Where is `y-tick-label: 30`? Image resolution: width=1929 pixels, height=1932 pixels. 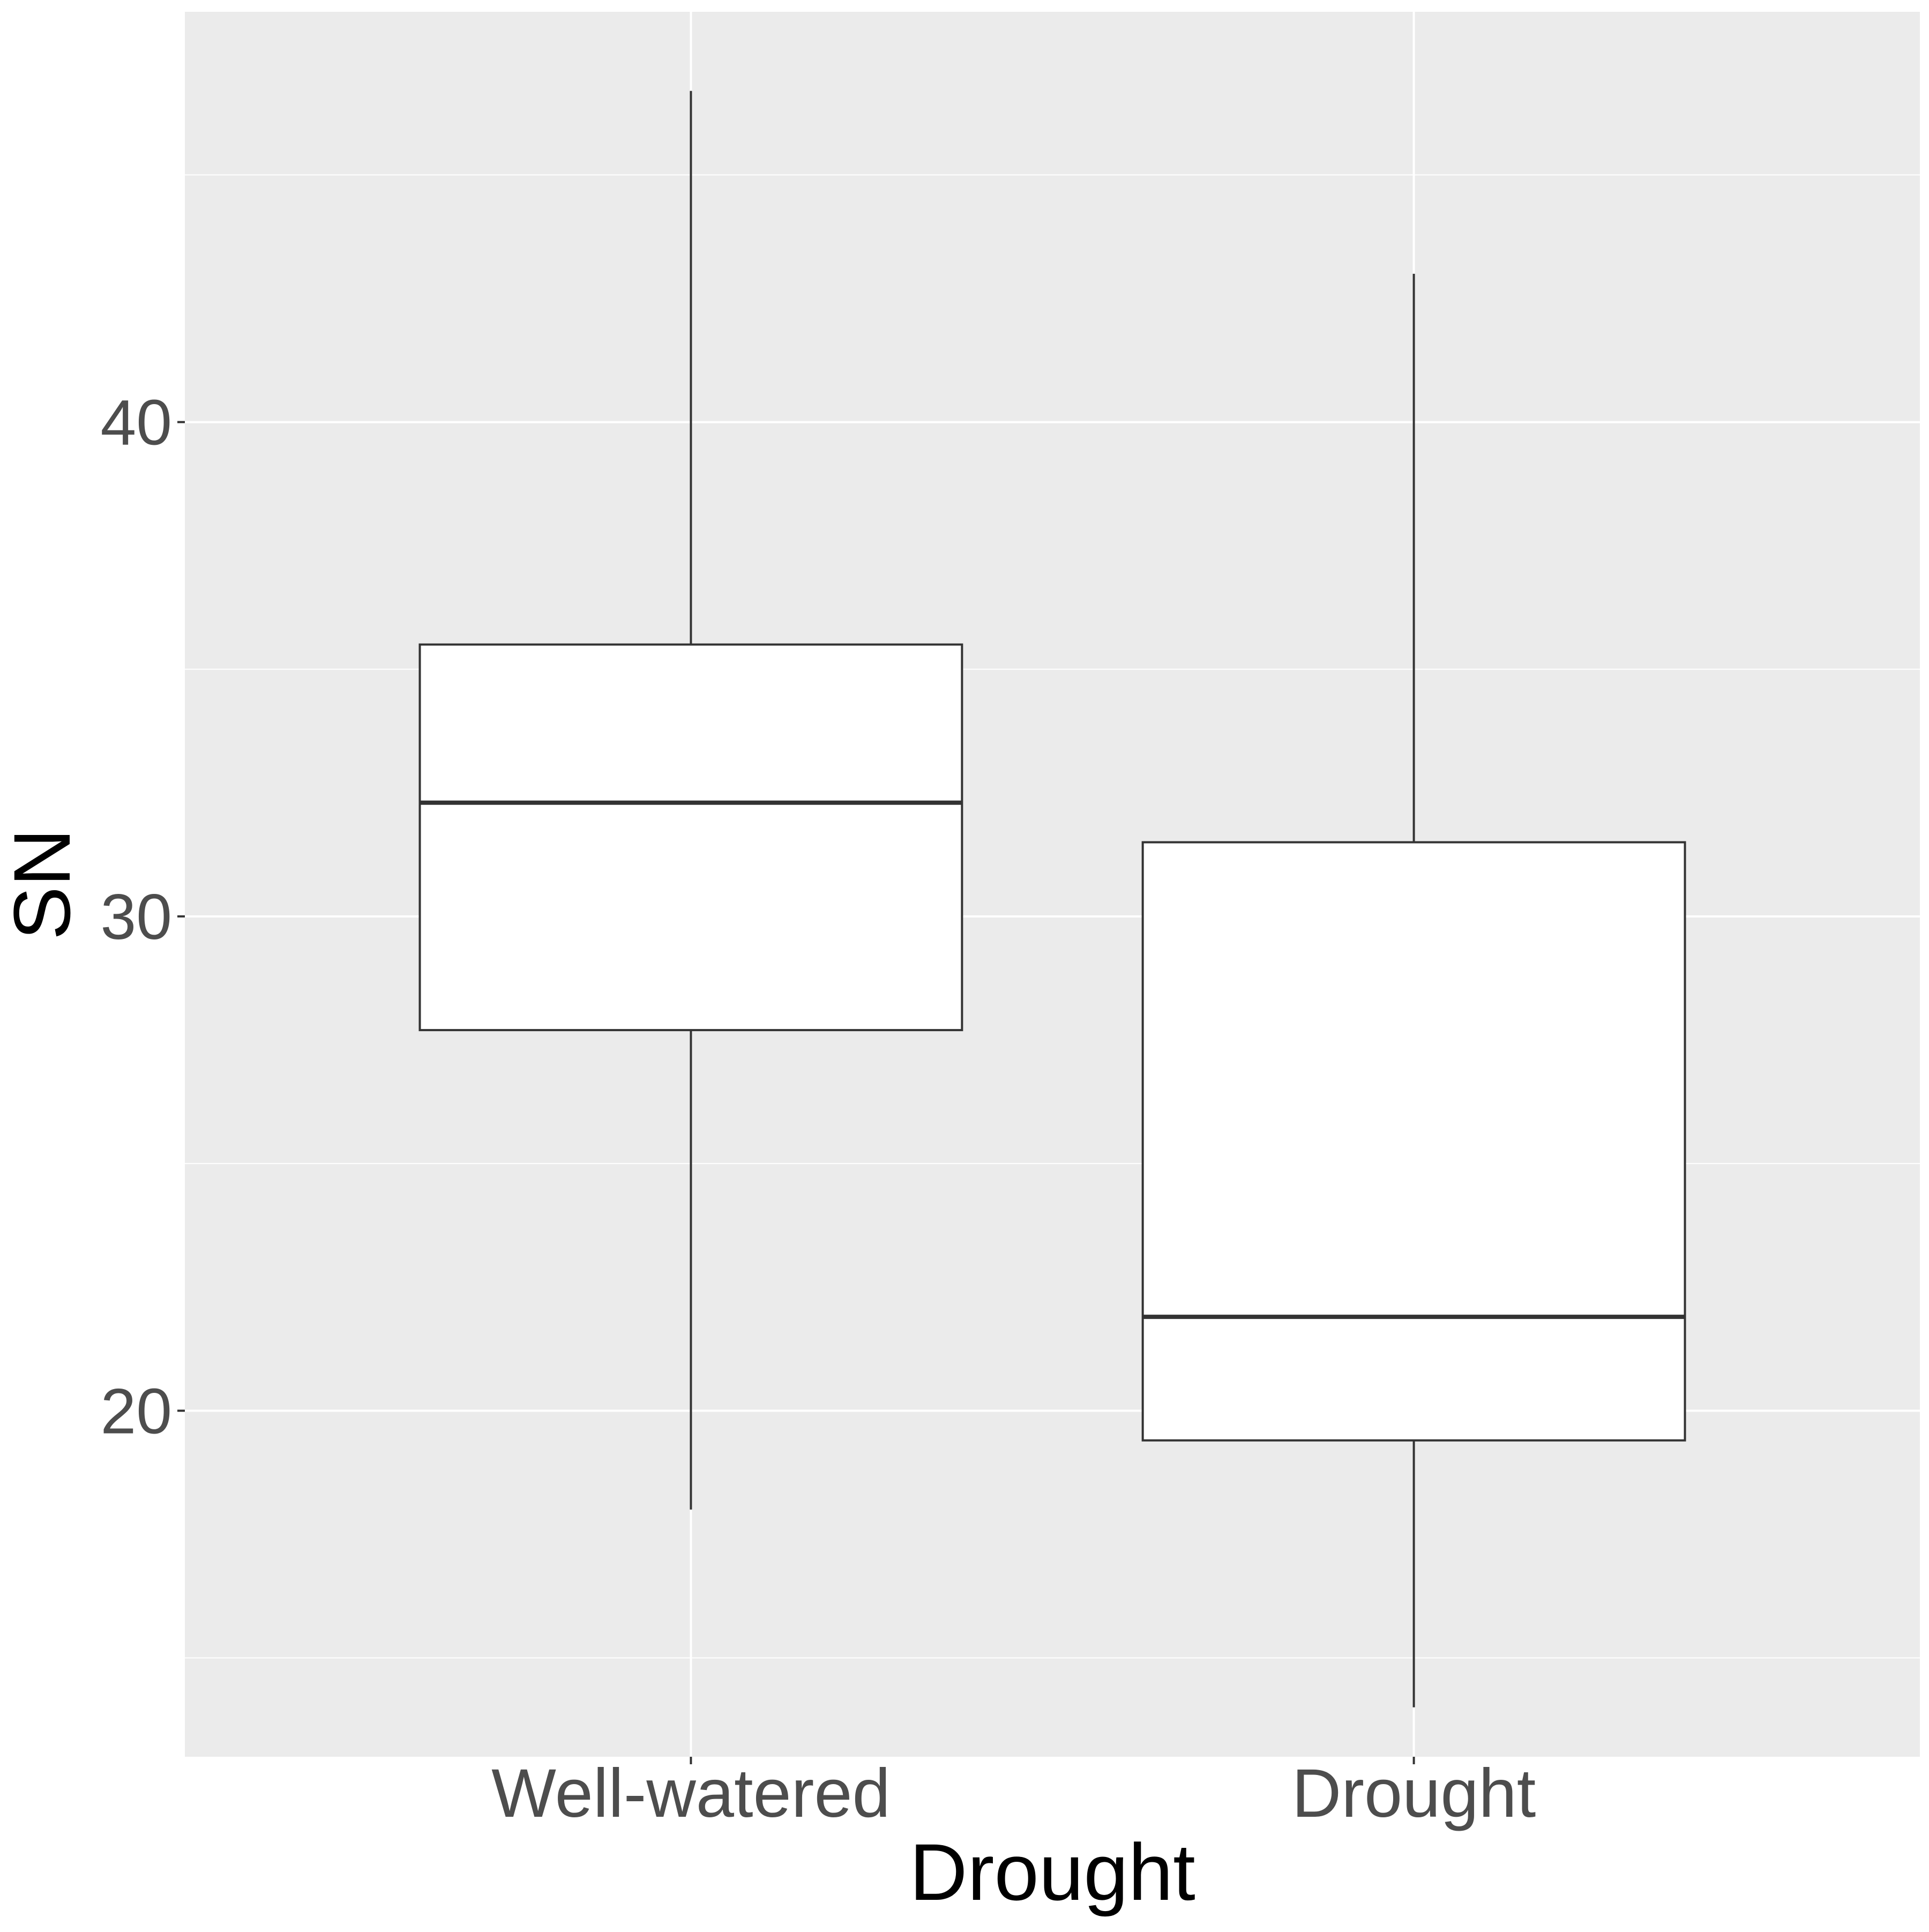
y-tick-label: 30 is located at coordinates (136, 917).